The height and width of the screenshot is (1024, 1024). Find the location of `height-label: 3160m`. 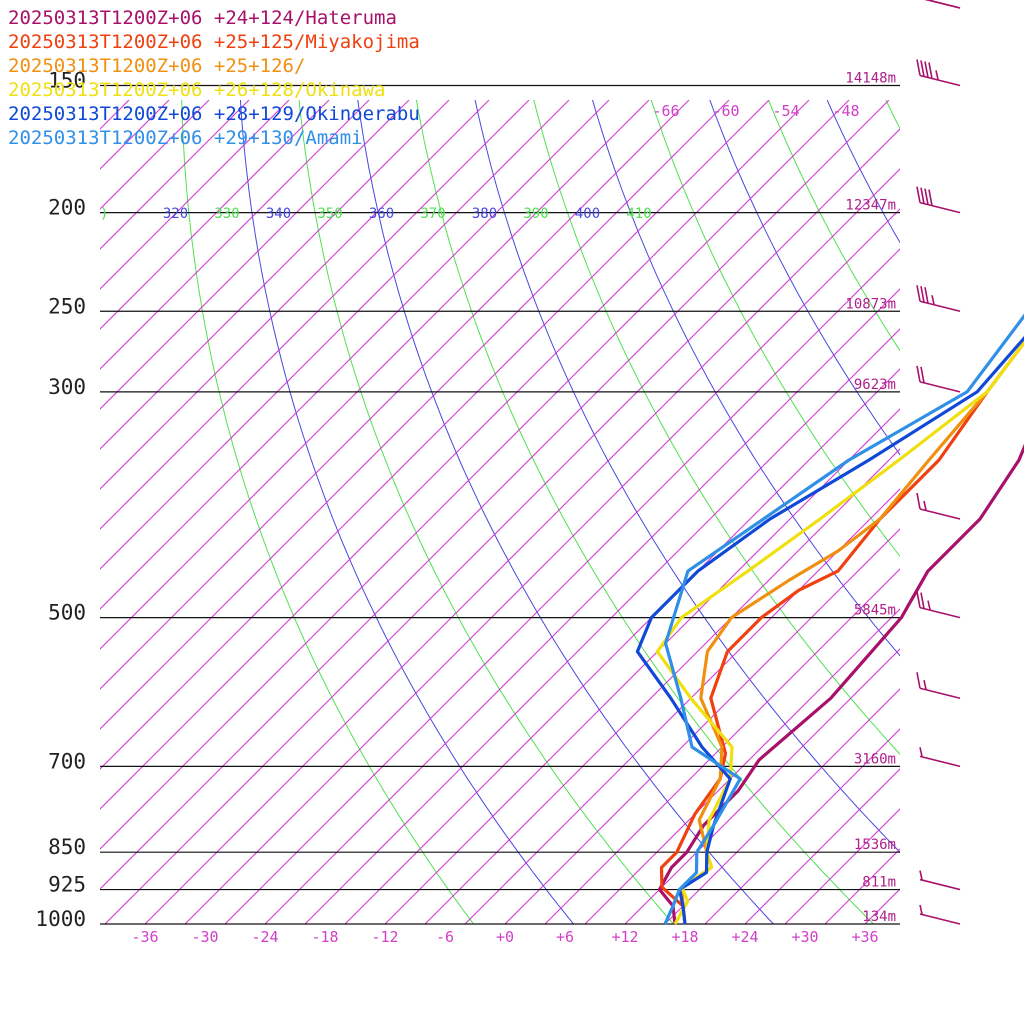

height-label: 3160m is located at coordinates (875, 759).